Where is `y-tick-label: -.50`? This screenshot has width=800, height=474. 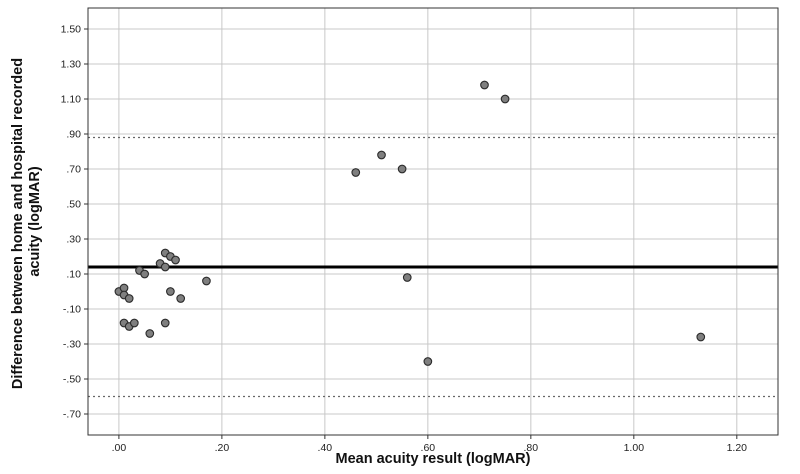 y-tick-label: -.50 is located at coordinates (72, 380).